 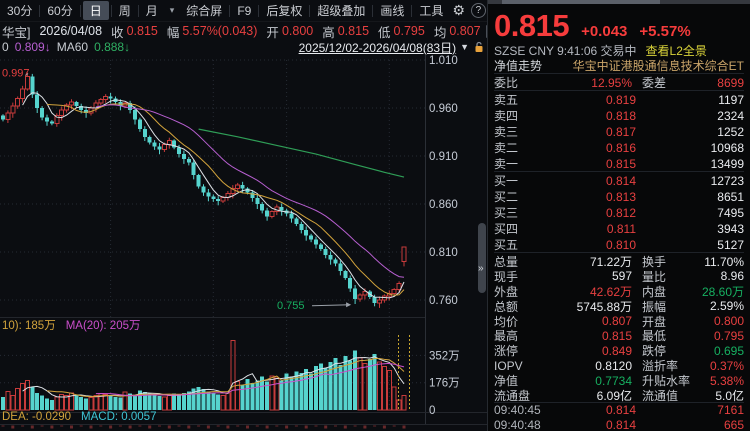 I want to click on stat-value: 2.59%, so click(x=726, y=306).